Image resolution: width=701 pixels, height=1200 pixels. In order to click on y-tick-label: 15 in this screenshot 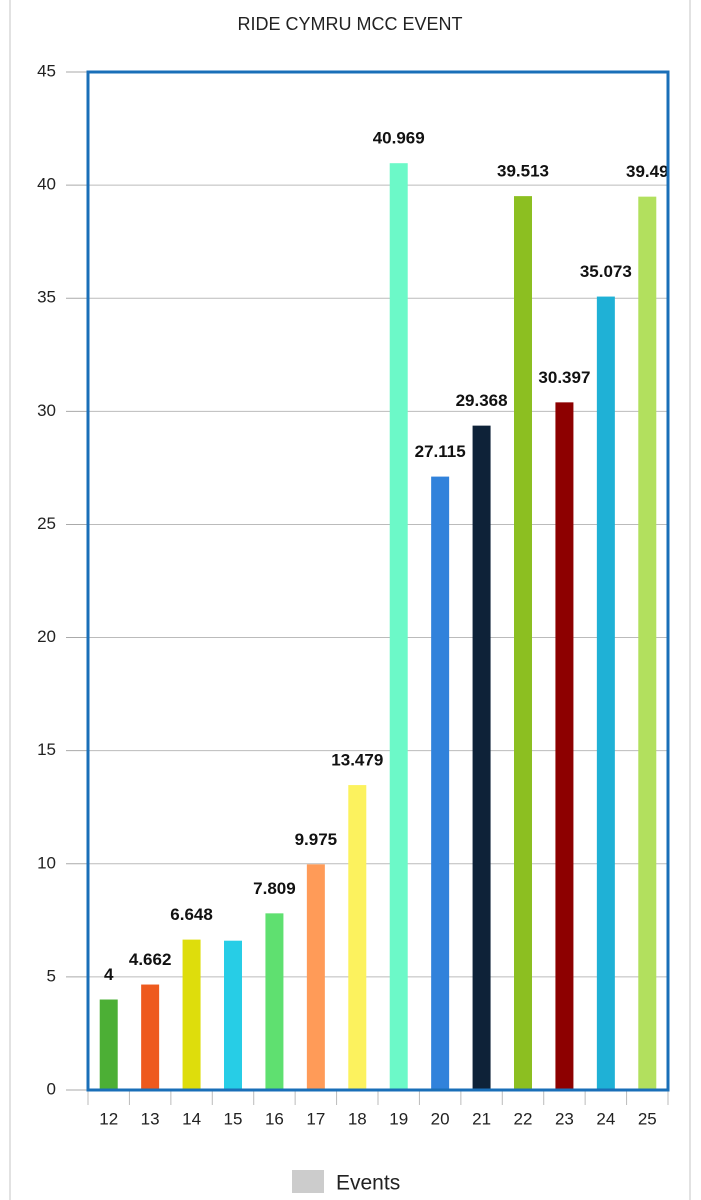, I will do `click(46, 749)`.